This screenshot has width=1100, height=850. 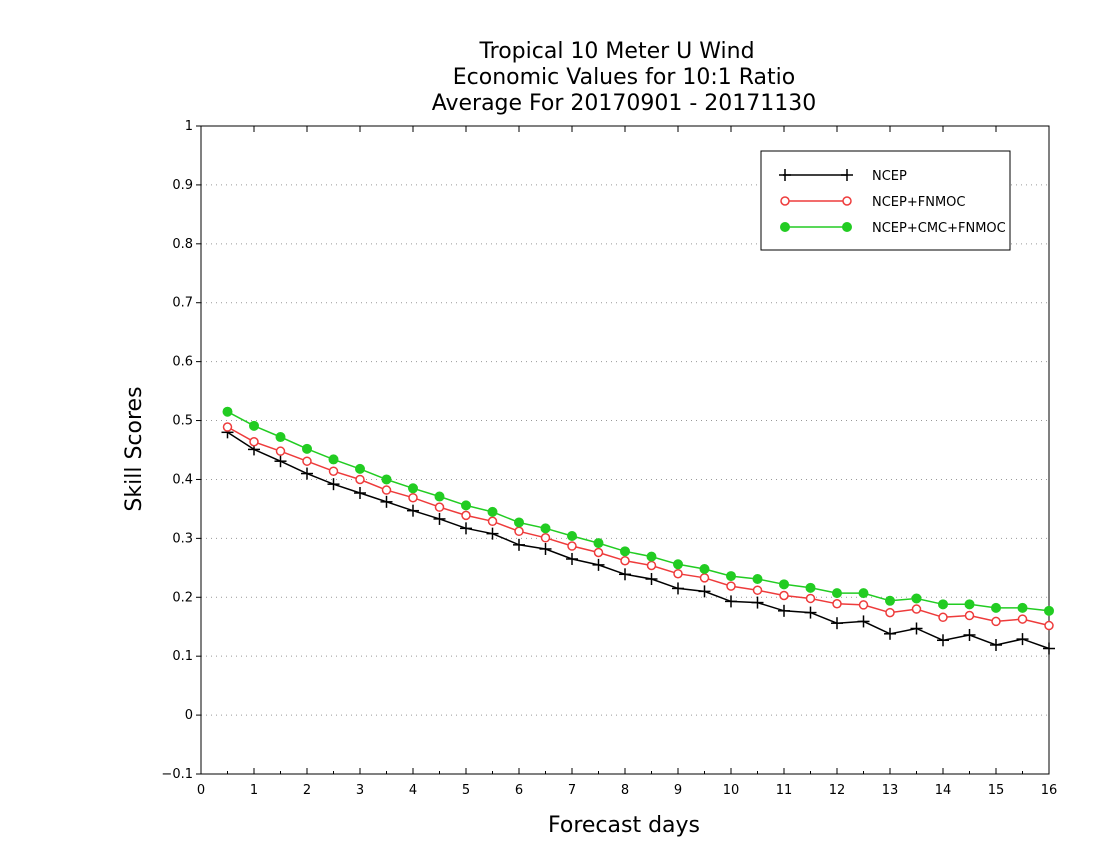 What do you see at coordinates (177, 774) in the screenshot?
I see `y-tick-label: −0.1` at bounding box center [177, 774].